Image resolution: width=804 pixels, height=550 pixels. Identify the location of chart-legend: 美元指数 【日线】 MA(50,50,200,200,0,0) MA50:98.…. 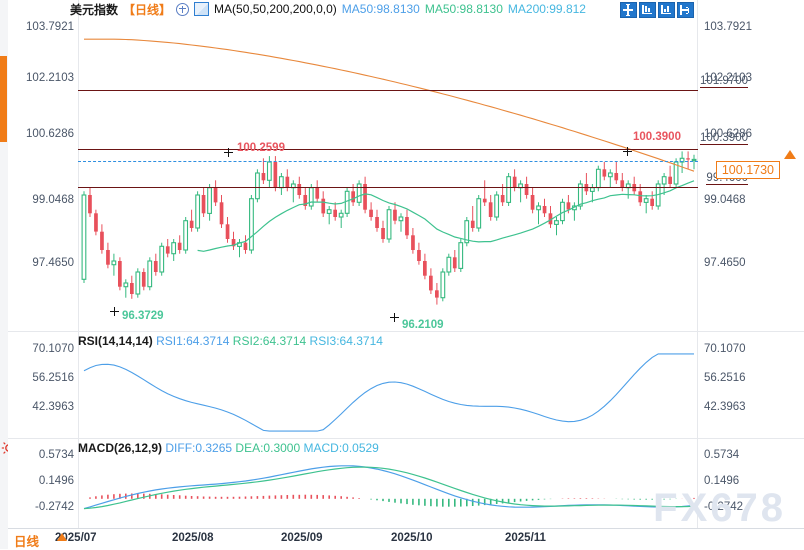
(328, 9).